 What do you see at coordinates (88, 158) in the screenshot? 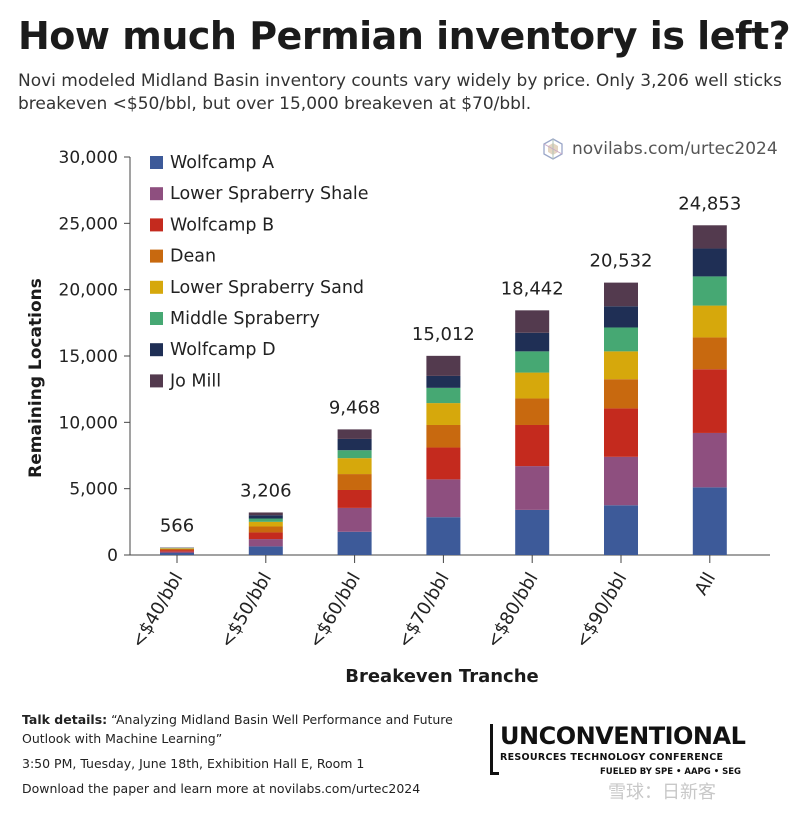
I see `y-tick-label: 30,000` at bounding box center [88, 158].